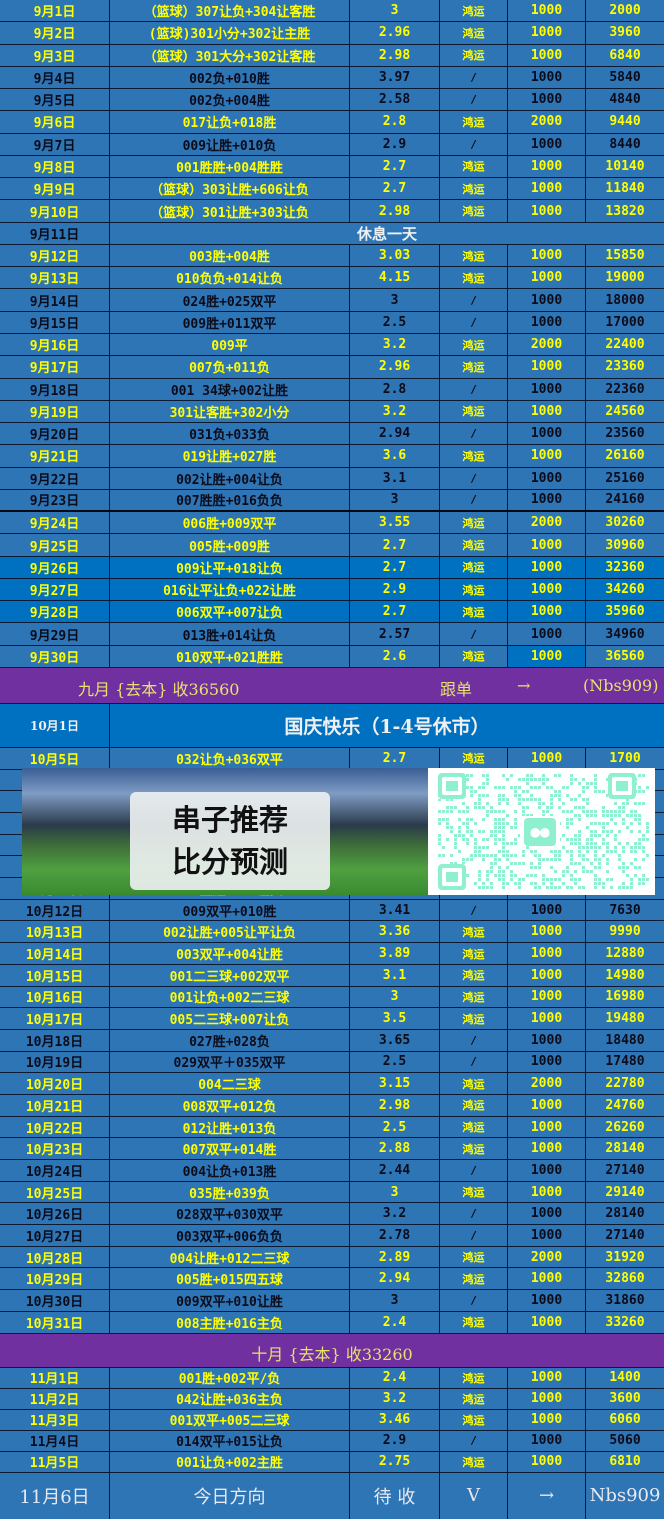 This screenshot has width=664, height=1519. What do you see at coordinates (230, 500) in the screenshot?
I see `cell-match: 007胜胜+016负负` at bounding box center [230, 500].